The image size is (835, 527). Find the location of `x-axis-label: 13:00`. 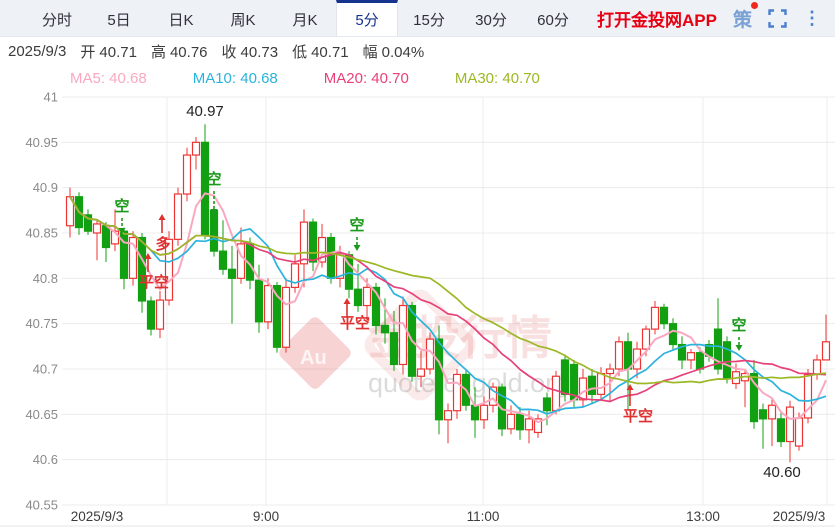

x-axis-label: 13:00 is located at coordinates (703, 516).